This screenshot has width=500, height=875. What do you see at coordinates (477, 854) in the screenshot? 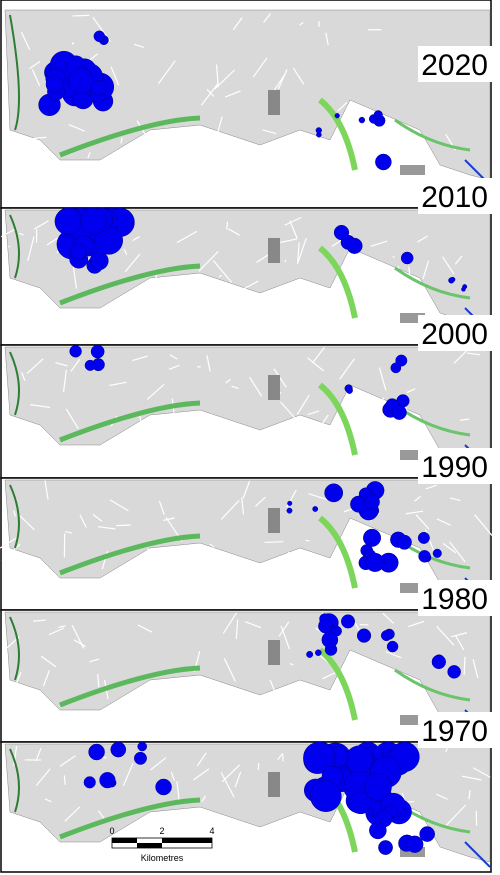
I see `river` at bounding box center [477, 854].